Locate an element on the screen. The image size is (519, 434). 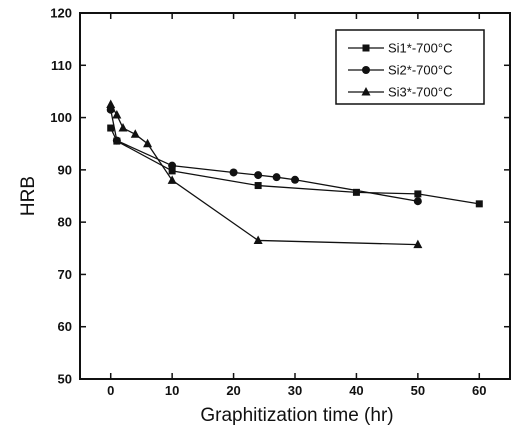
y-tick-label: 50 is located at coordinates (65, 379).